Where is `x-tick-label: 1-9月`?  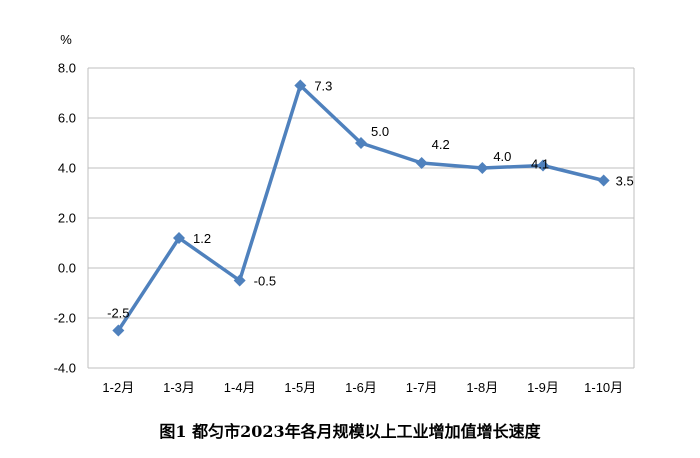
x-tick-label: 1-9月 is located at coordinates (543, 387).